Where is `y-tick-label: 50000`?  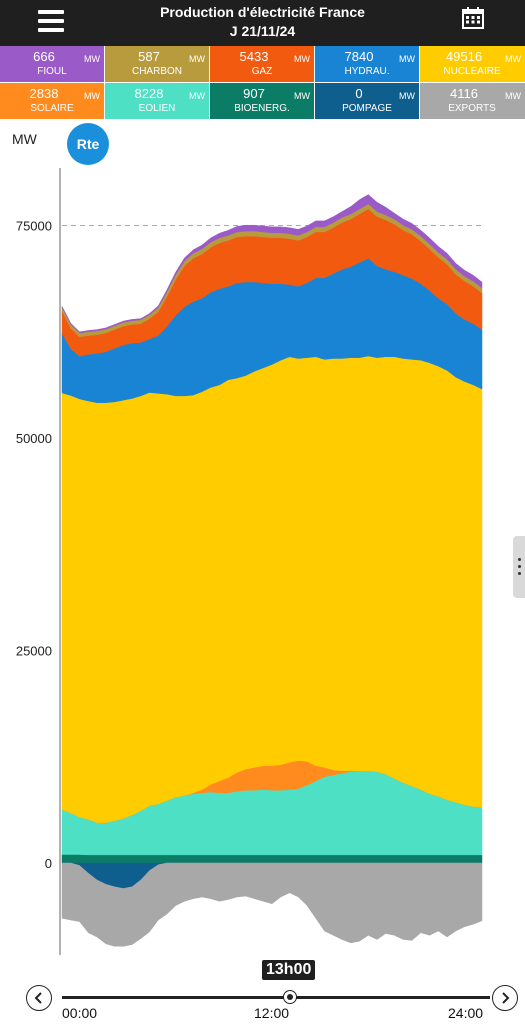 y-tick-label: 50000 is located at coordinates (34, 438).